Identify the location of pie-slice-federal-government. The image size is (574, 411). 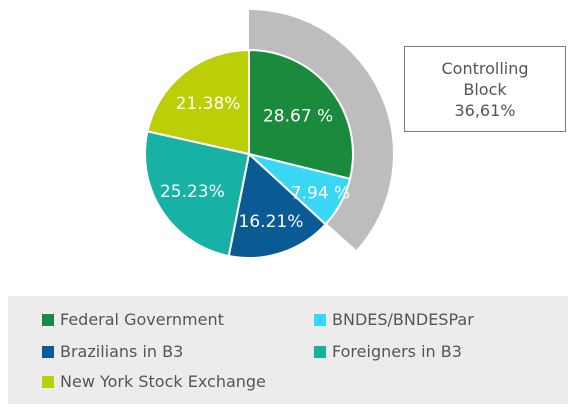
(301, 114).